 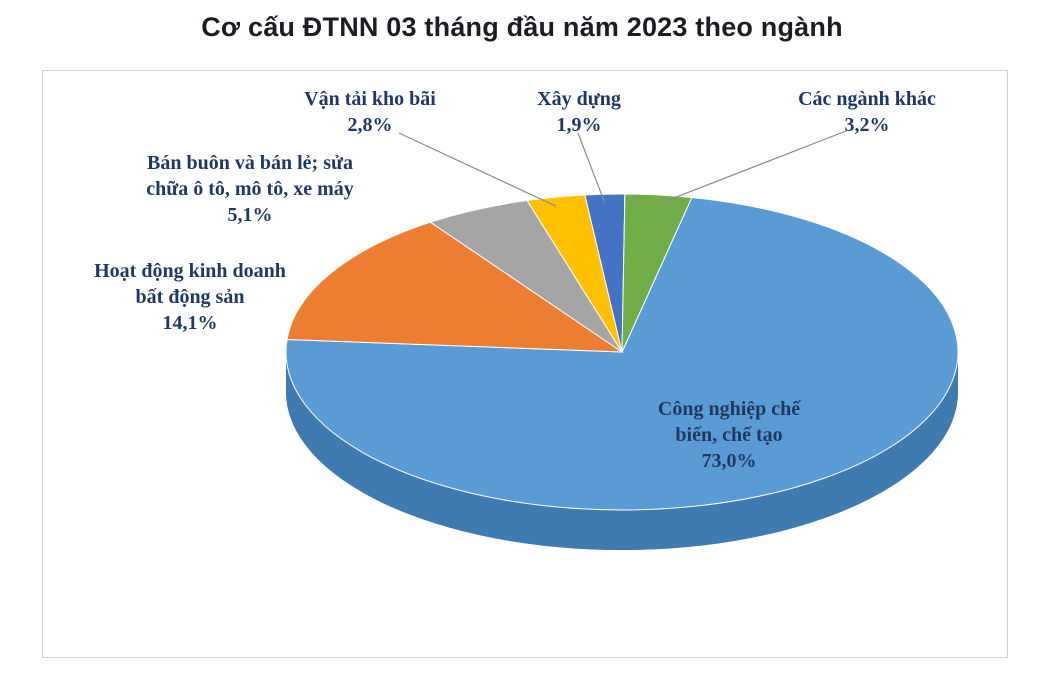 What do you see at coordinates (867, 99) in the screenshot?
I see `callout-label: Các ngành khác` at bounding box center [867, 99].